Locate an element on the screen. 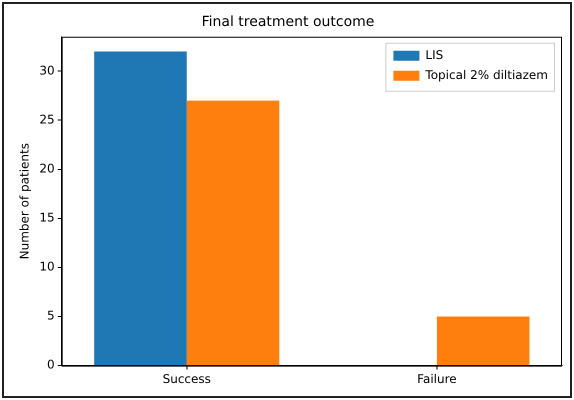 Image resolution: width=574 pixels, height=400 pixels. x-tick-label: Success is located at coordinates (186, 379).